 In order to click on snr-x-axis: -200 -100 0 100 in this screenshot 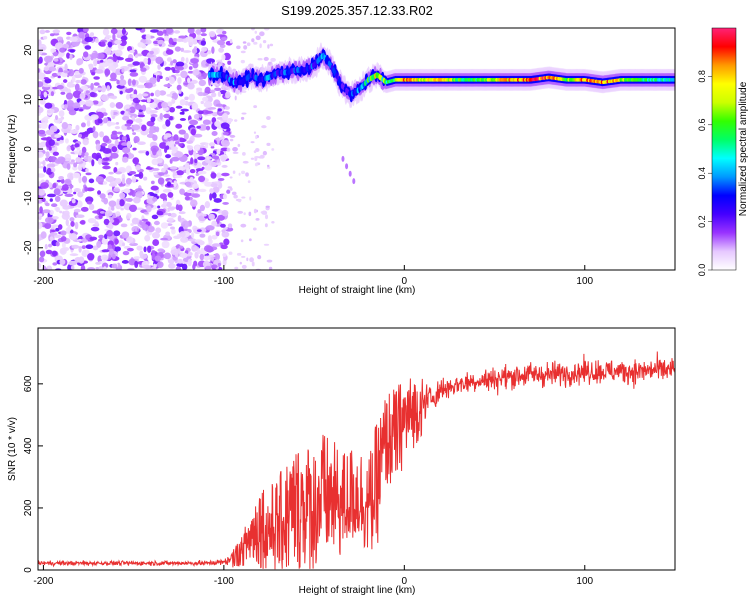, I will do `click(313, 576)`.